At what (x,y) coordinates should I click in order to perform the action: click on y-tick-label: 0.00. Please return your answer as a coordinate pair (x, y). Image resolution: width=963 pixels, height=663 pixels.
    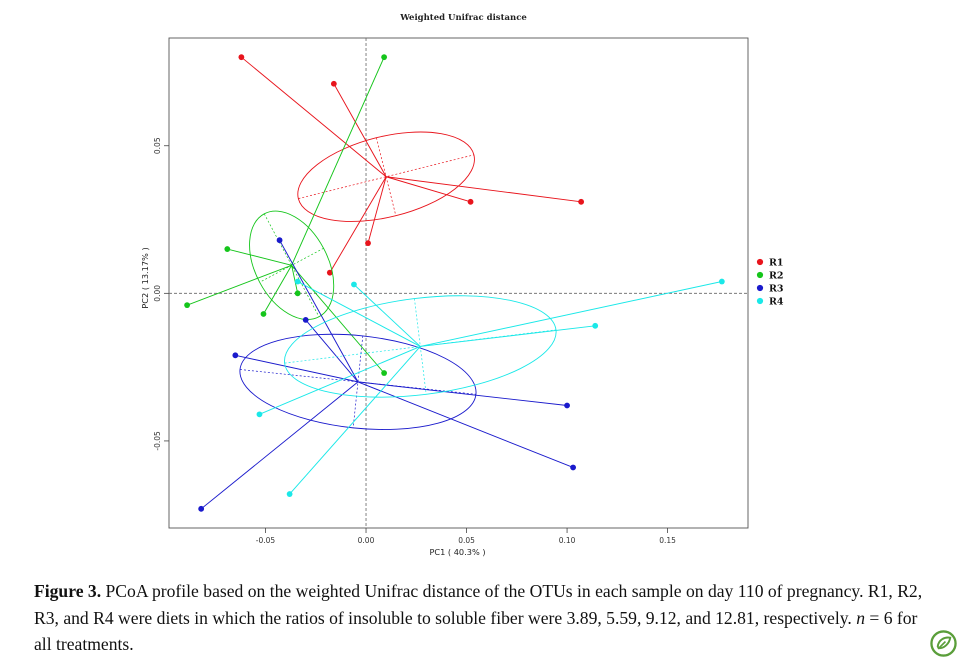
    Looking at the image, I should click on (157, 293).